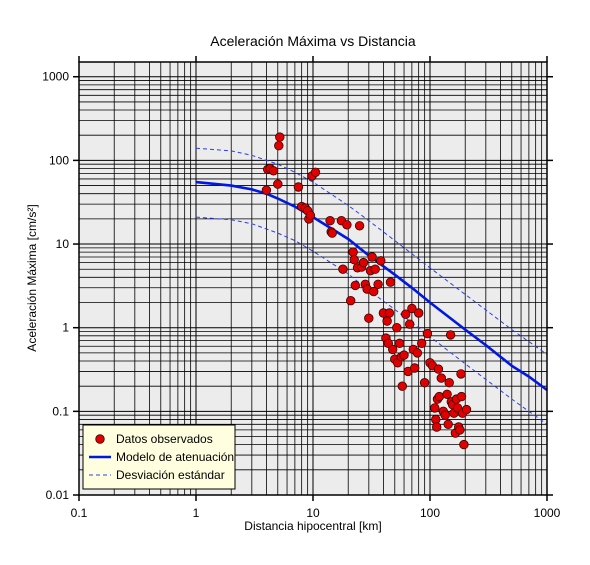  What do you see at coordinates (59, 160) in the screenshot?
I see `y-tick-label: 100` at bounding box center [59, 160].